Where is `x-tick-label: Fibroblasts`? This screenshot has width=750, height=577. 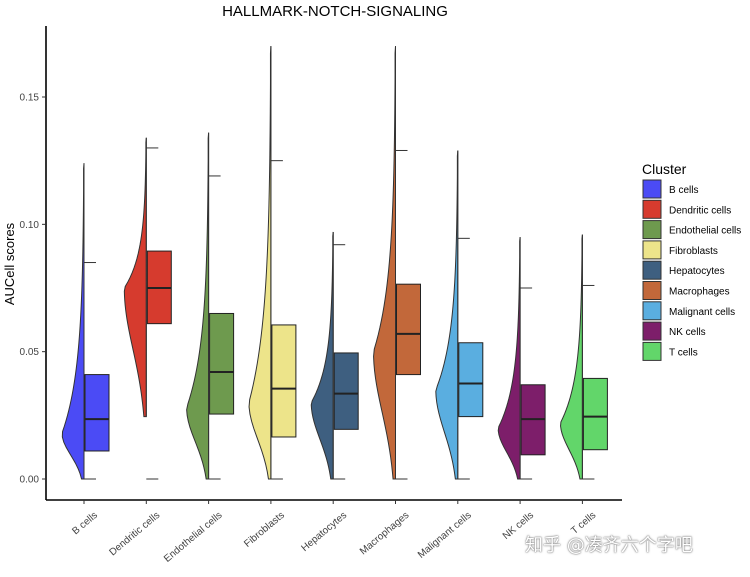
x-tick-label: Fibroblasts is located at coordinates (264, 530).